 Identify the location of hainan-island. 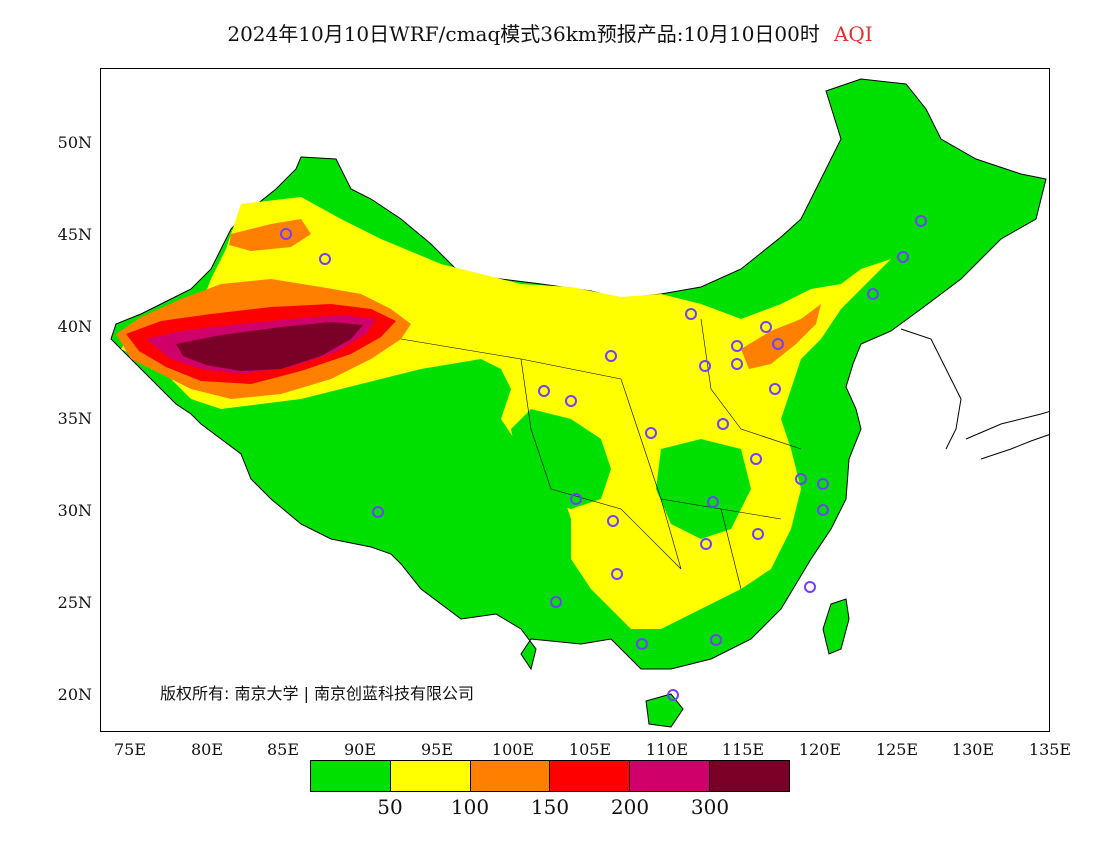
(664, 710).